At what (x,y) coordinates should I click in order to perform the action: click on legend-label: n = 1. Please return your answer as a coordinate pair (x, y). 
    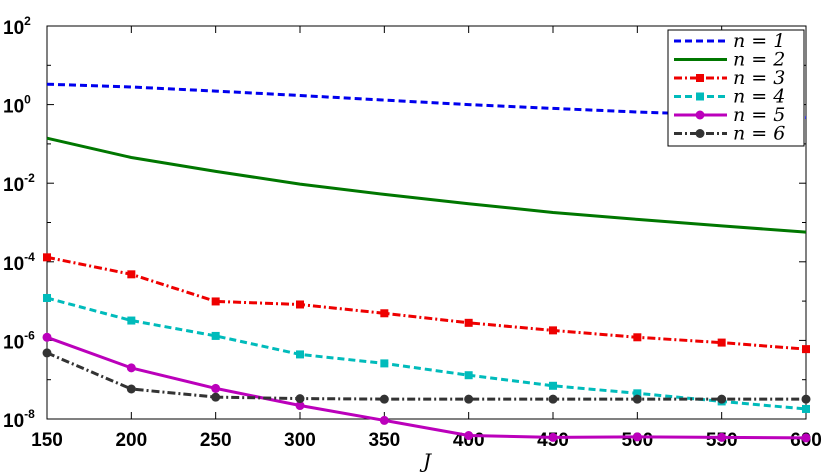
    Looking at the image, I should click on (759, 41).